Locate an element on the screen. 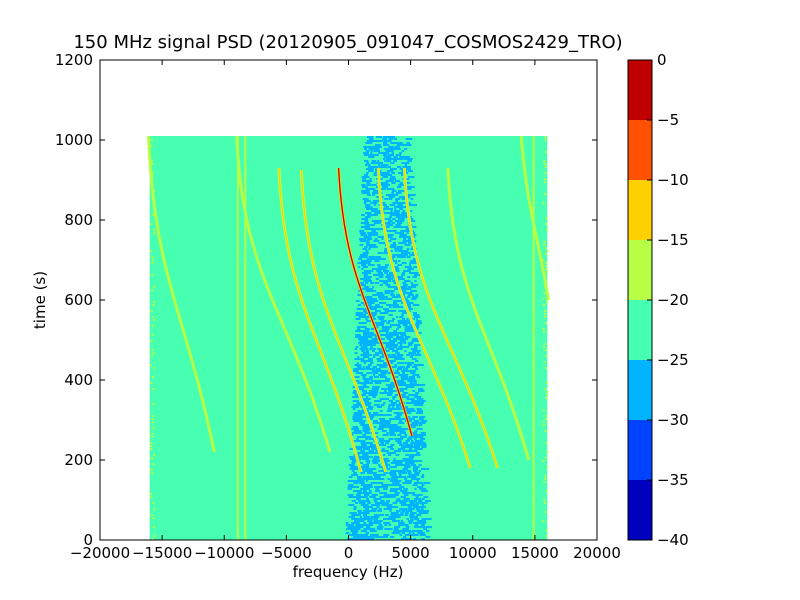 Image resolution: width=800 pixels, height=600 pixels. colorbar-tick-label: −35 is located at coordinates (673, 480).